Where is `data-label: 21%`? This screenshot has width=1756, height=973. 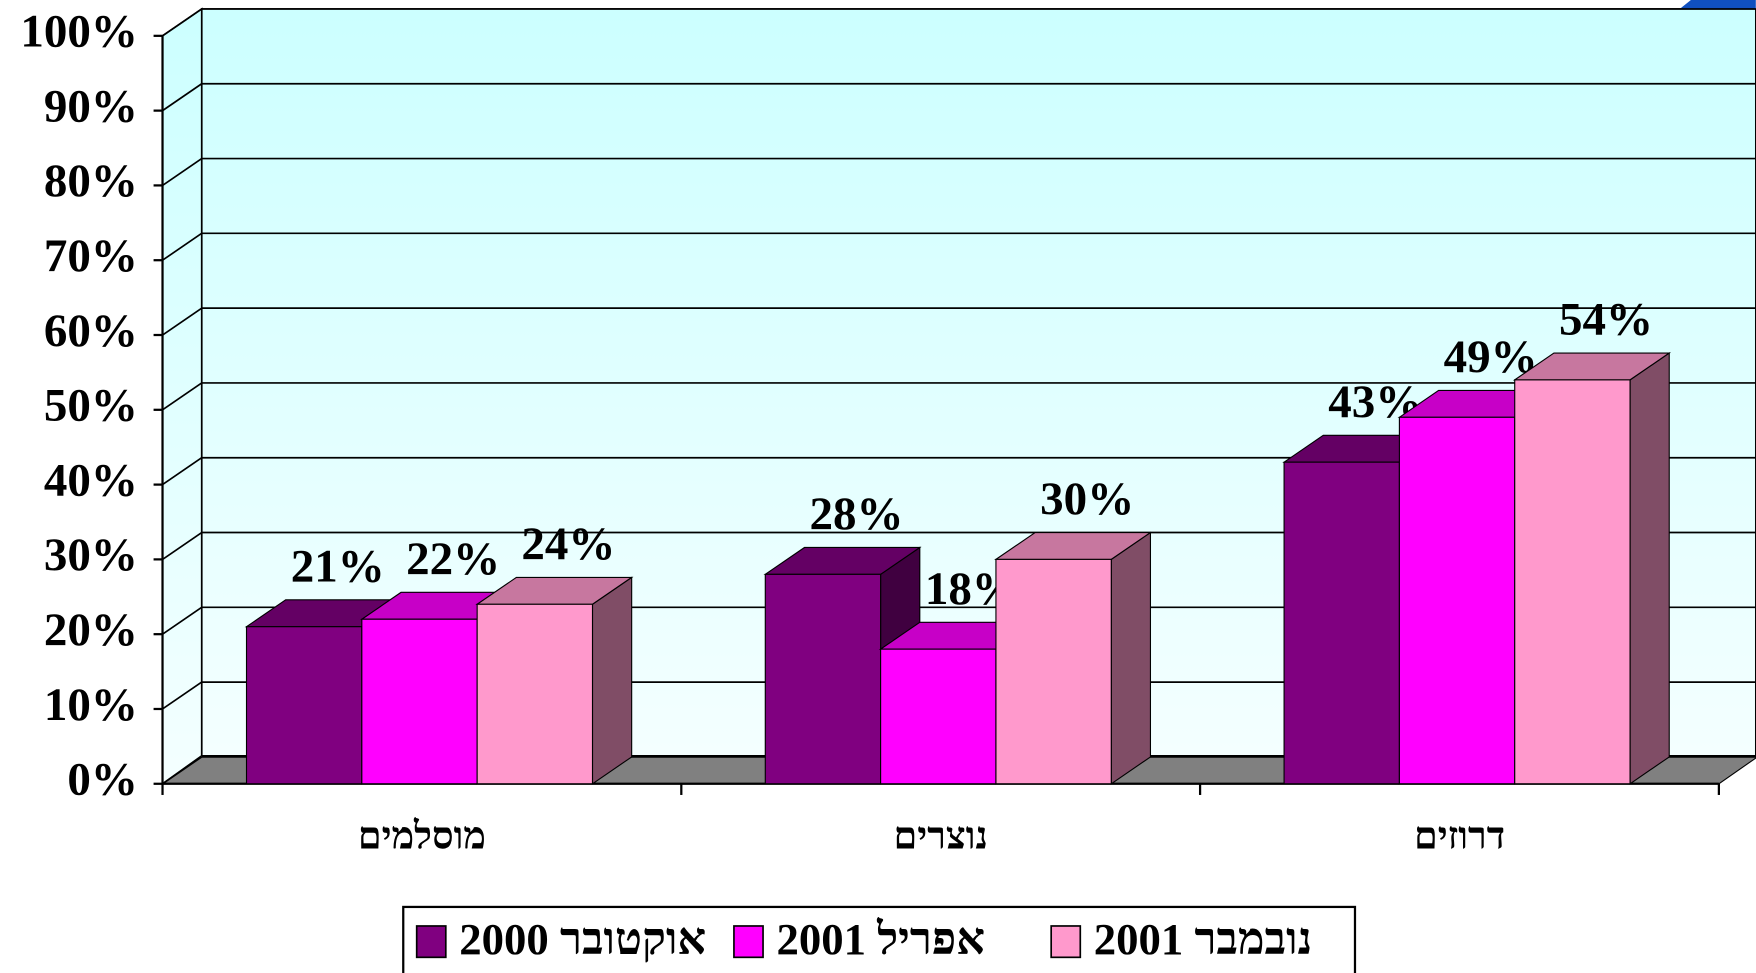 data-label: 21% is located at coordinates (338, 567).